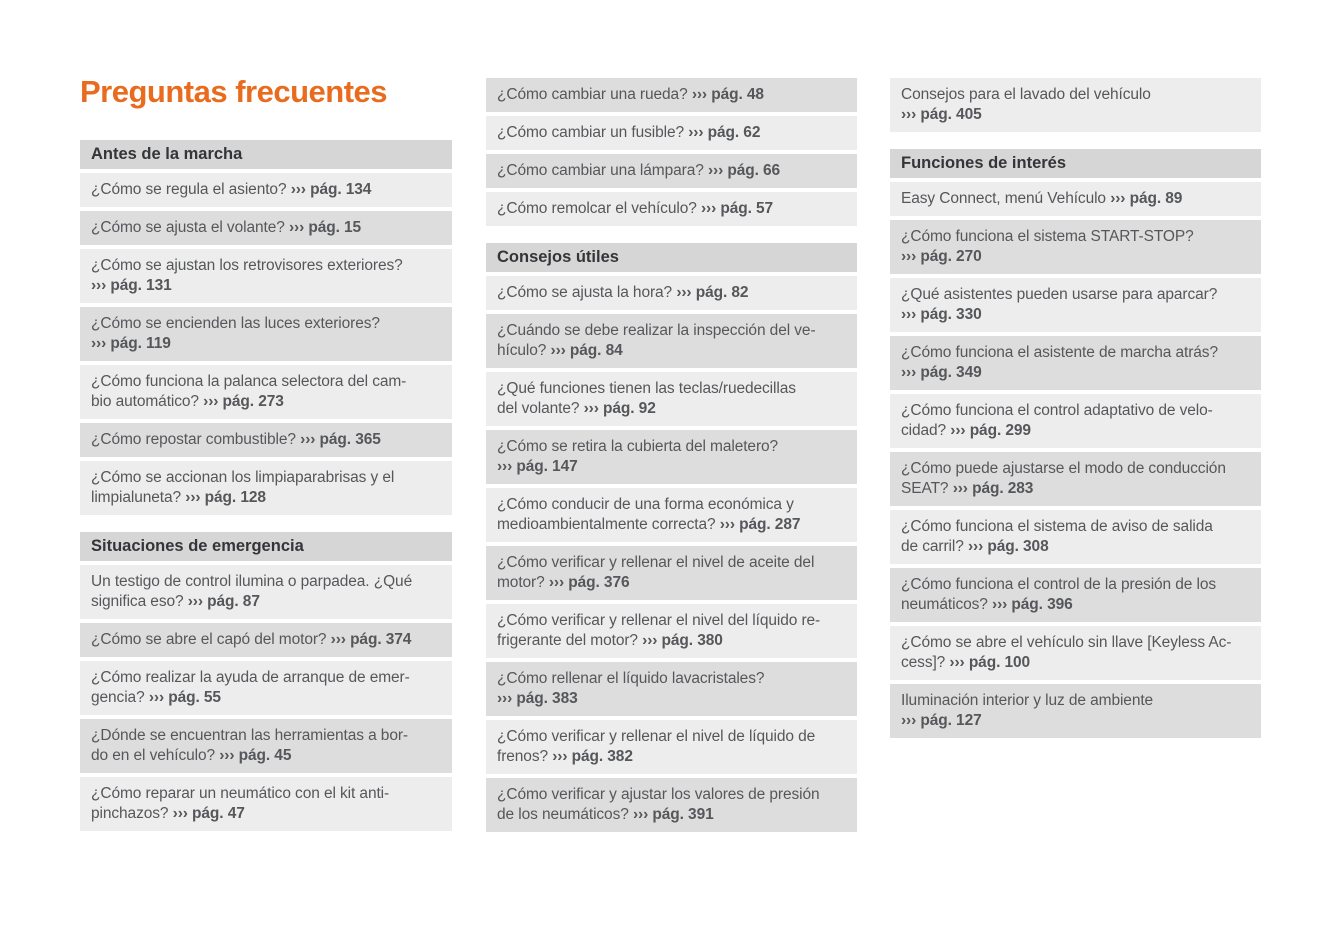 This screenshot has width=1339, height=945. Describe the element at coordinates (941, 256) in the screenshot. I see `page-reference: ››› pág. 270` at that location.